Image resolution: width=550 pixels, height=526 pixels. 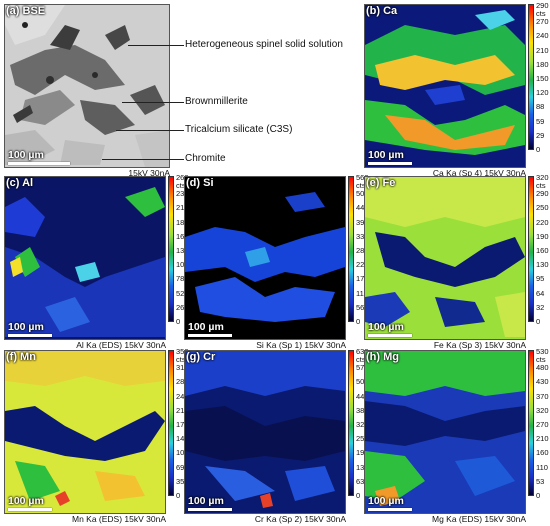 I want to click on ca-tick-290: 290, so click(x=542, y=5).